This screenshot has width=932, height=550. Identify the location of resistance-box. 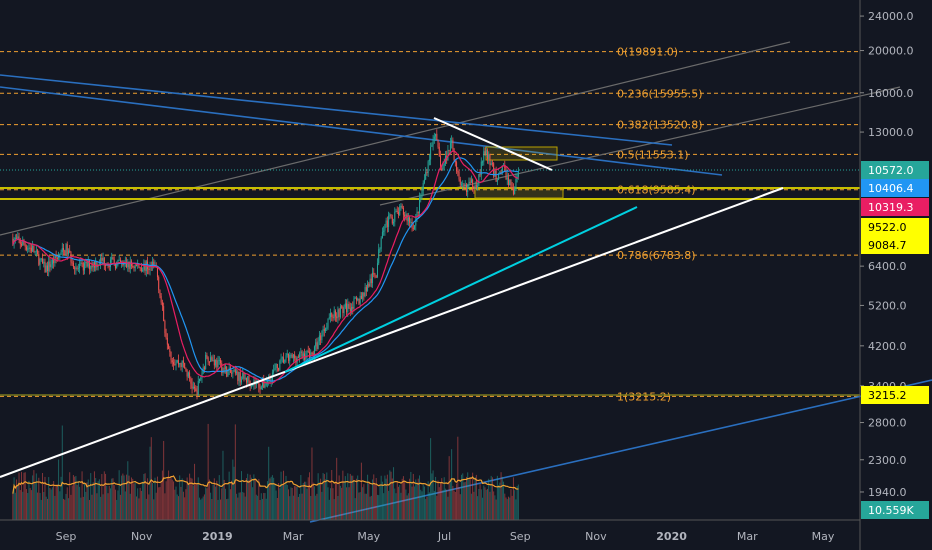
(521, 153).